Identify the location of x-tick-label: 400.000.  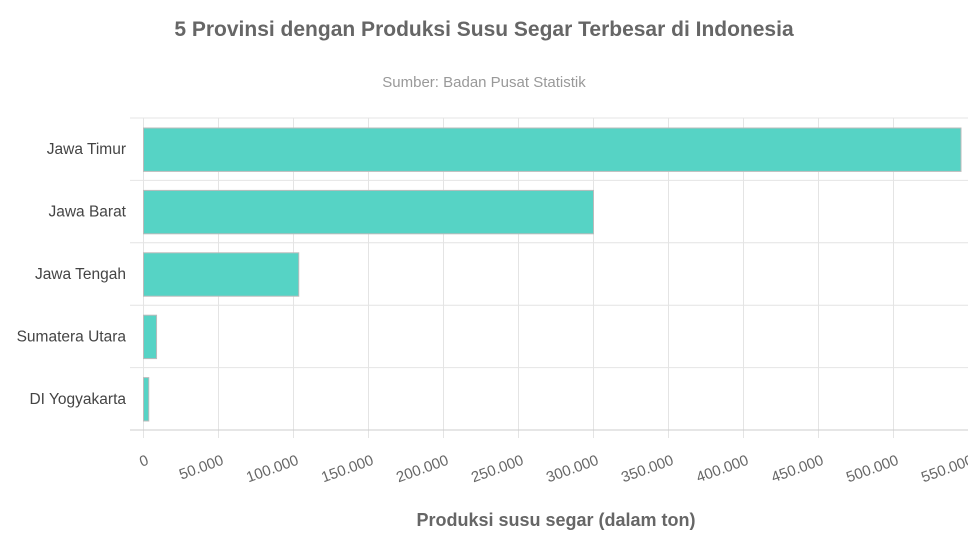
(722, 469).